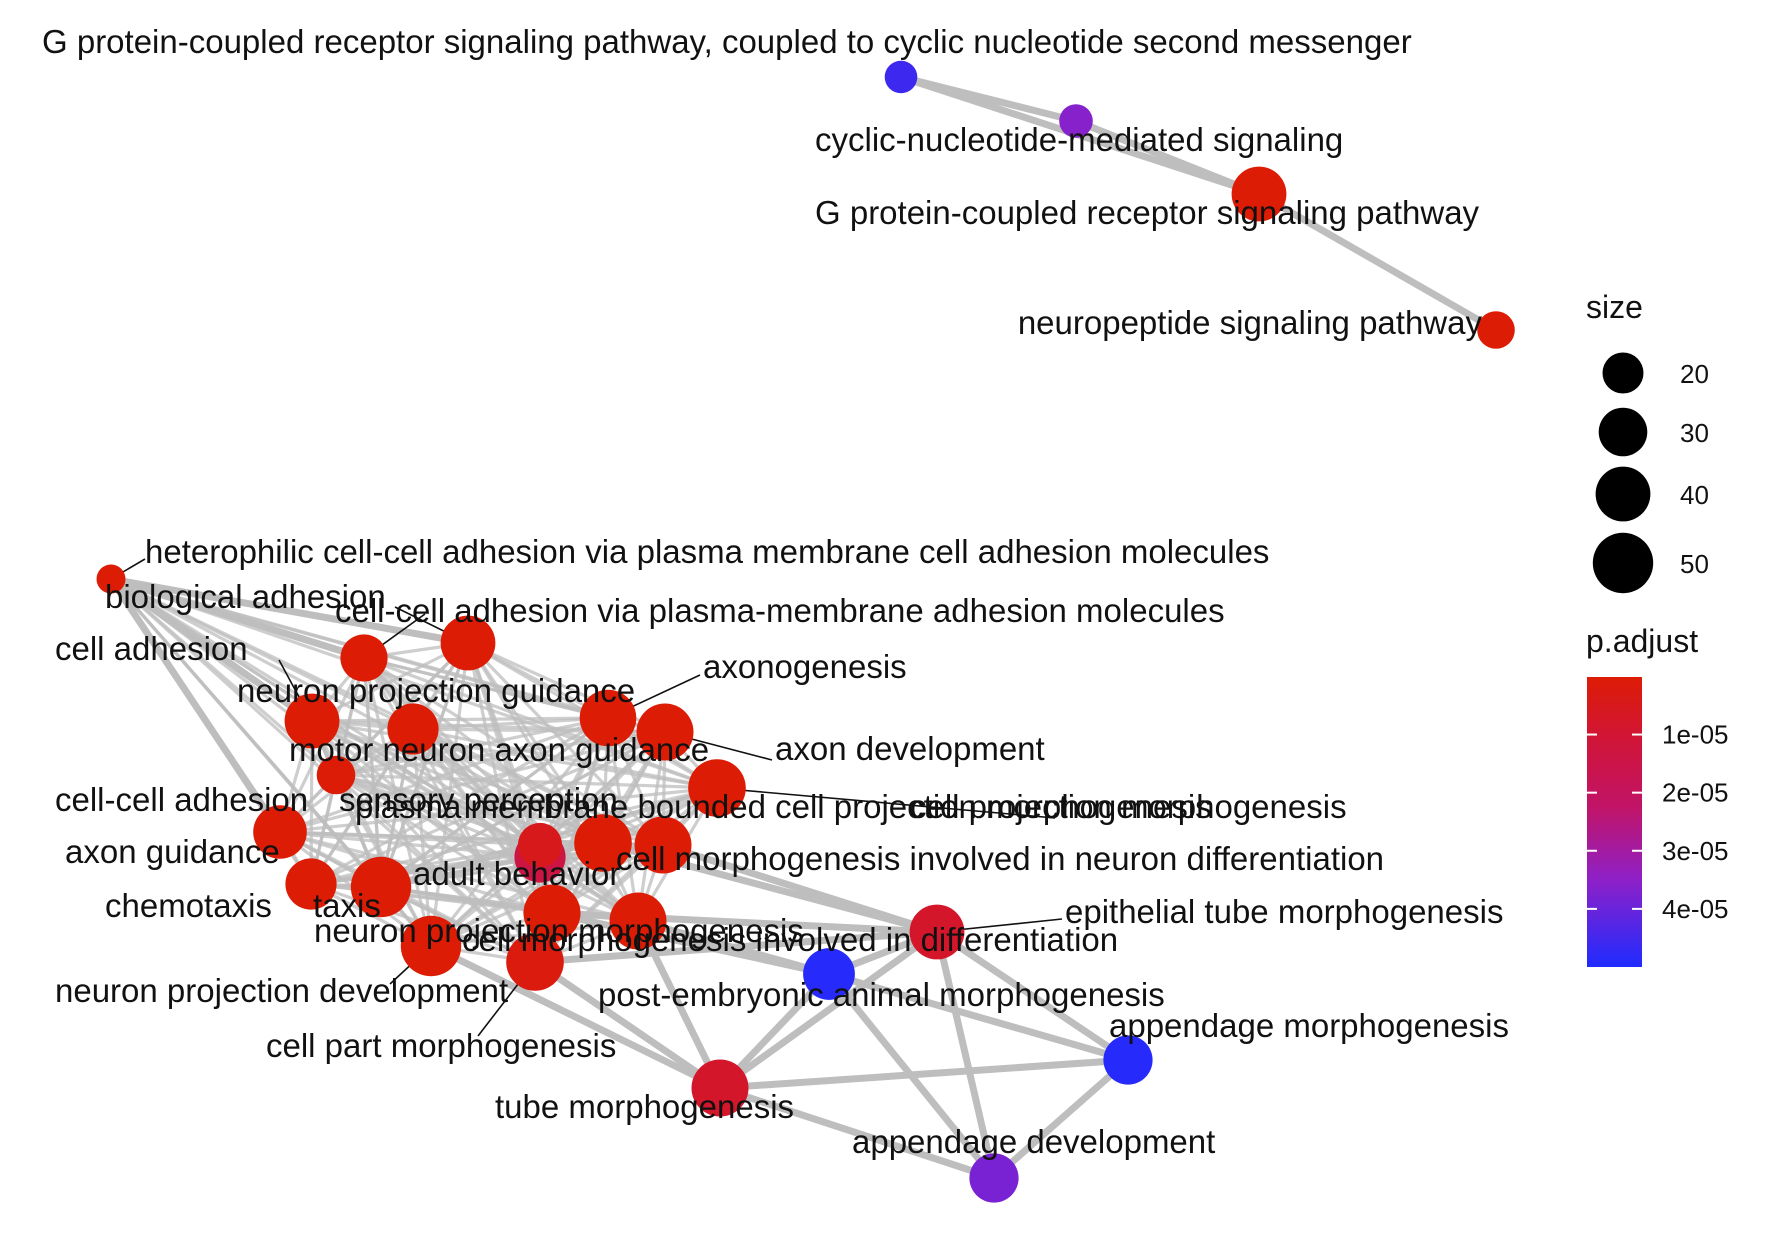  I want to click on node-cpm, so click(717, 788).